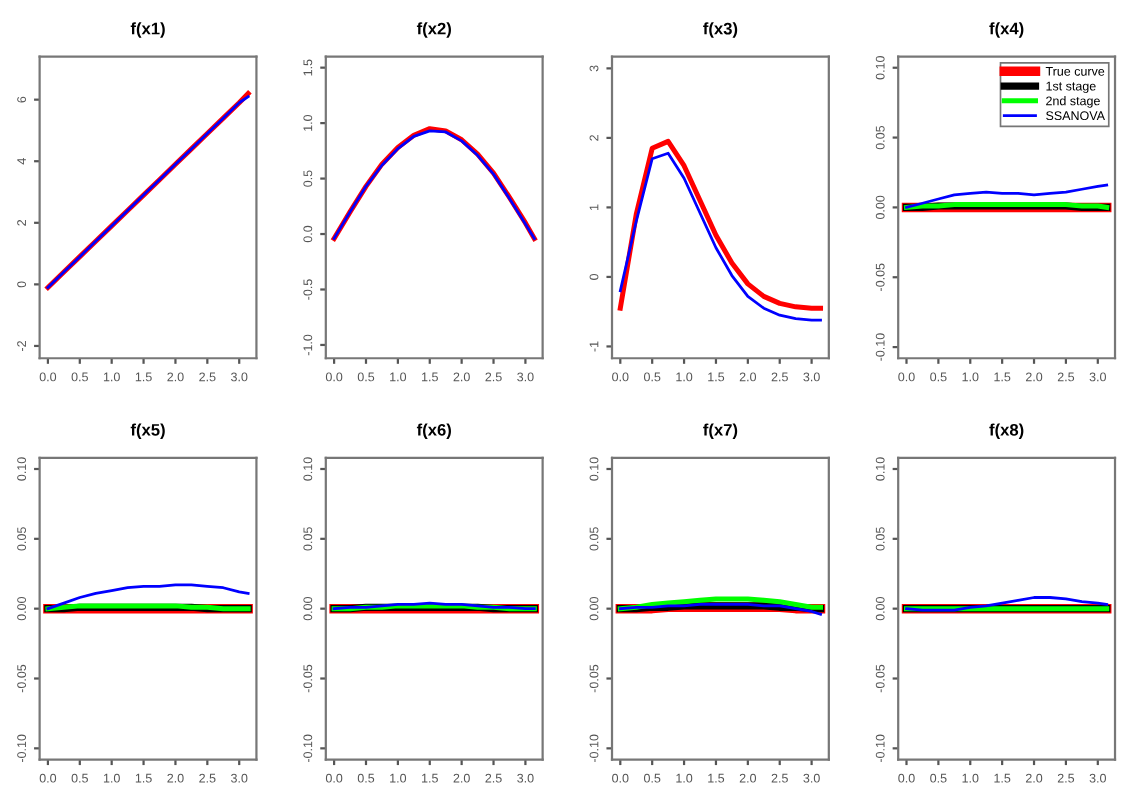 This screenshot has width=1132, height=808. What do you see at coordinates (1006, 30) in the screenshot?
I see `chart-title: f(x4)` at bounding box center [1006, 30].